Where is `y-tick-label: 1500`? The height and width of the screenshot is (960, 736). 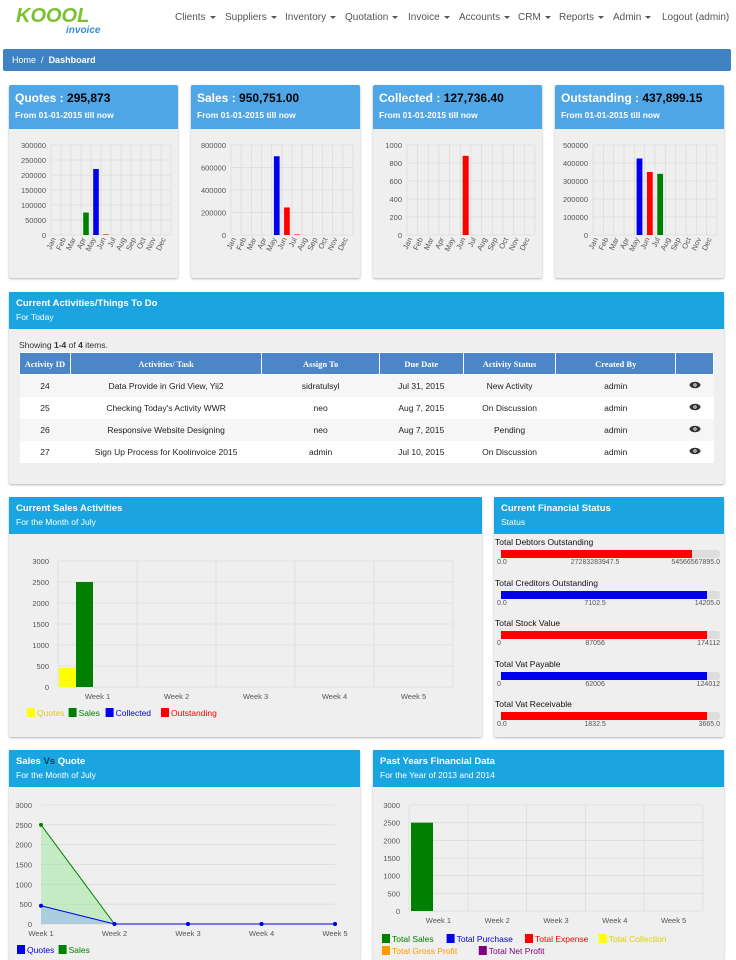 y-tick-label: 1500 is located at coordinates (391, 858).